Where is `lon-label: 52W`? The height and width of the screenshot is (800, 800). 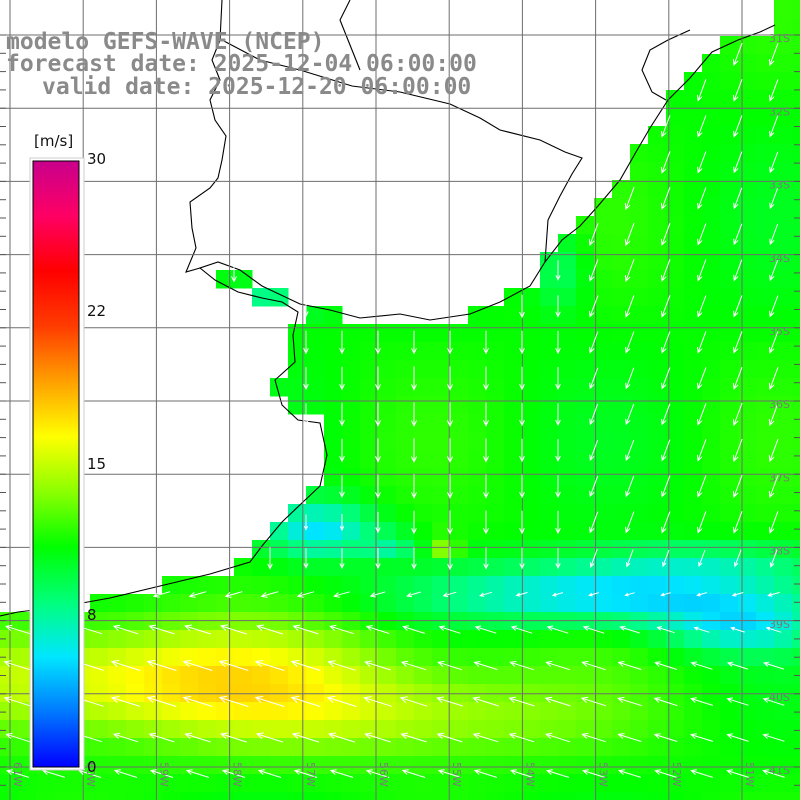 lon-label: 52W is located at coordinates (676, 774).